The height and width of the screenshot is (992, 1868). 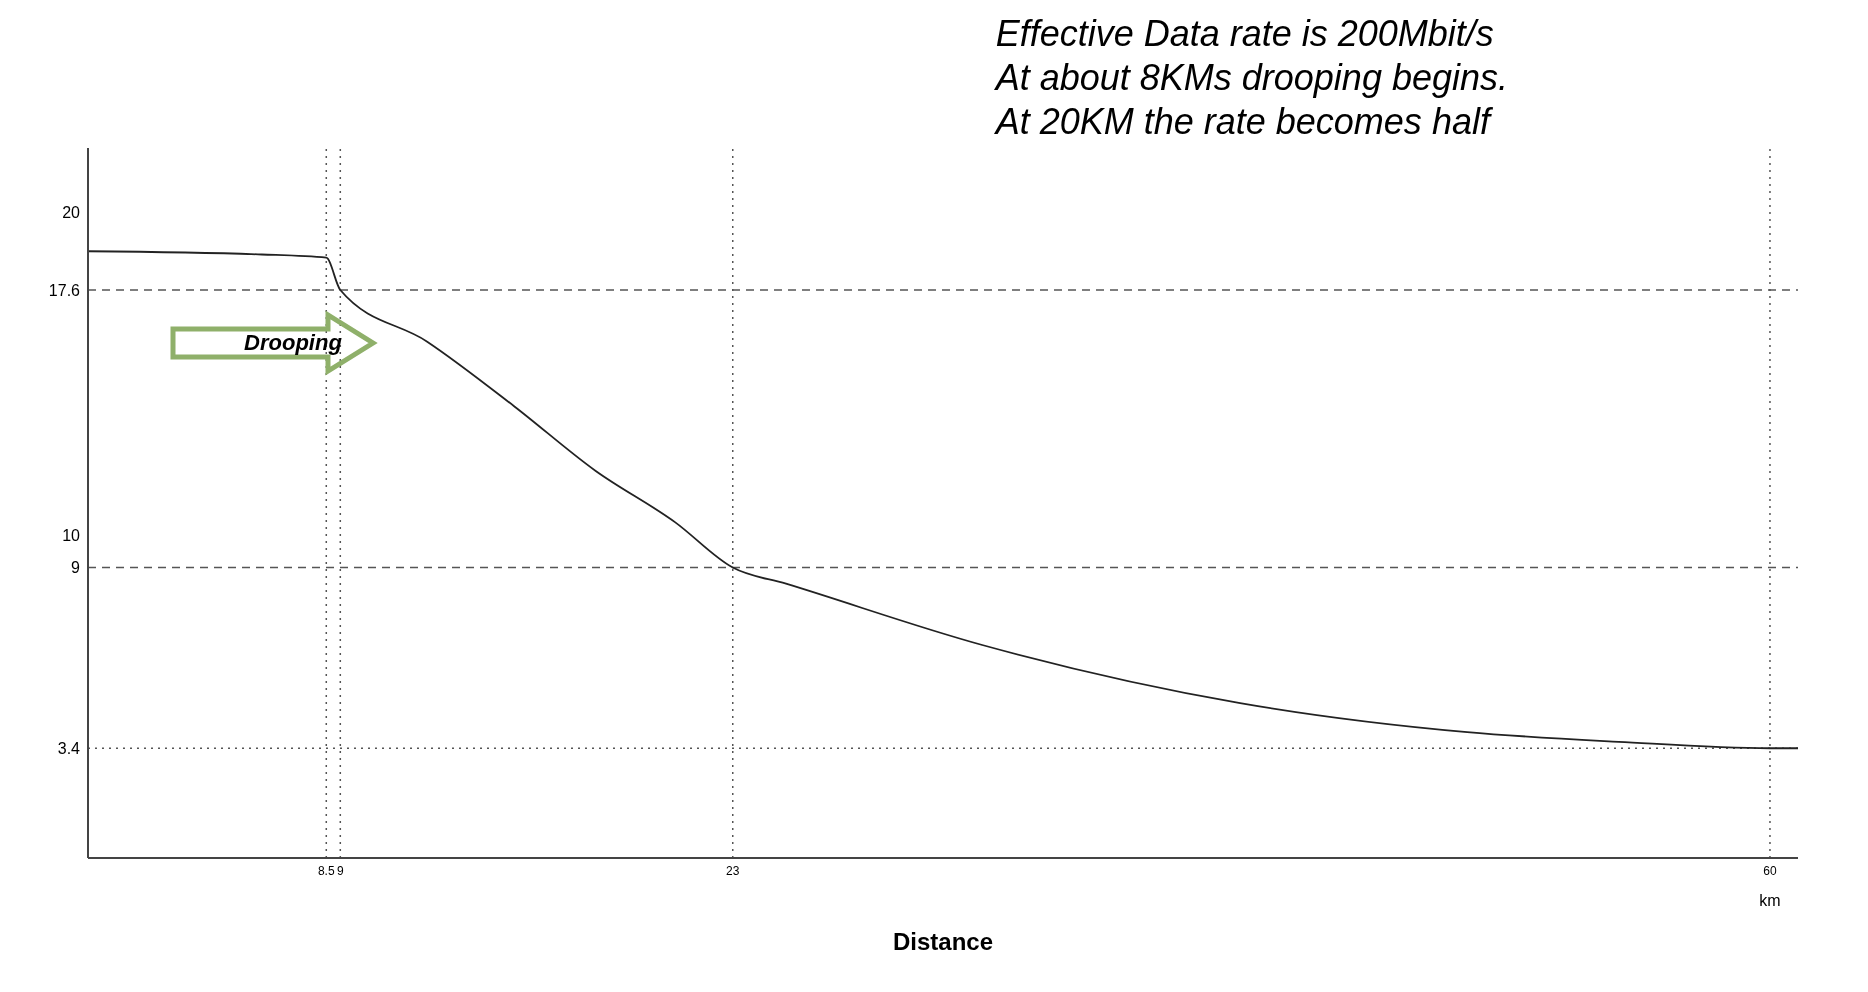 What do you see at coordinates (733, 870) in the screenshot?
I see `x-tick-label: 23` at bounding box center [733, 870].